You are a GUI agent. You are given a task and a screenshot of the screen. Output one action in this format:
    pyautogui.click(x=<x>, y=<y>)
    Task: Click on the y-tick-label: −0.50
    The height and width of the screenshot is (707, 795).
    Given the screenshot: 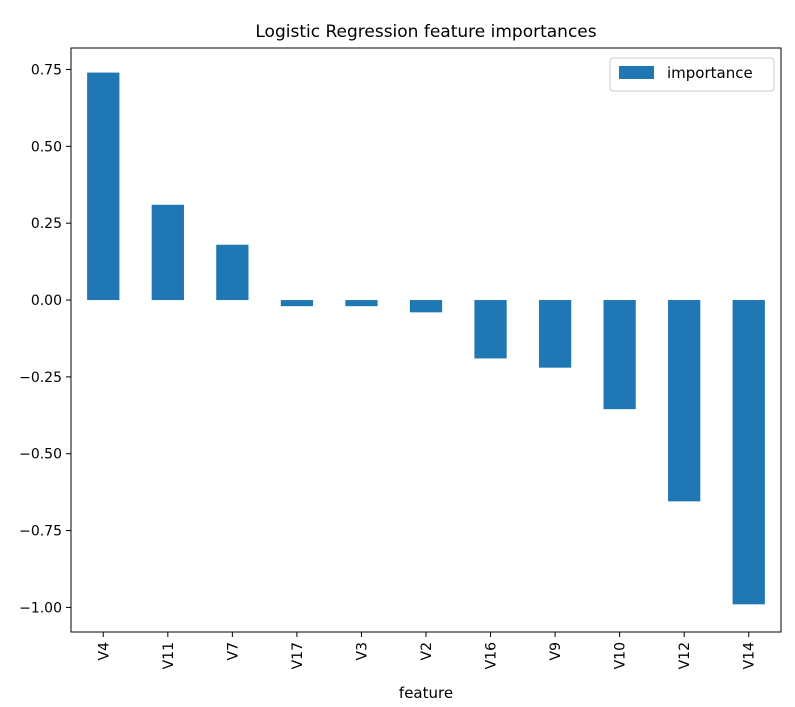 What is the action you would take?
    pyautogui.click(x=40, y=455)
    